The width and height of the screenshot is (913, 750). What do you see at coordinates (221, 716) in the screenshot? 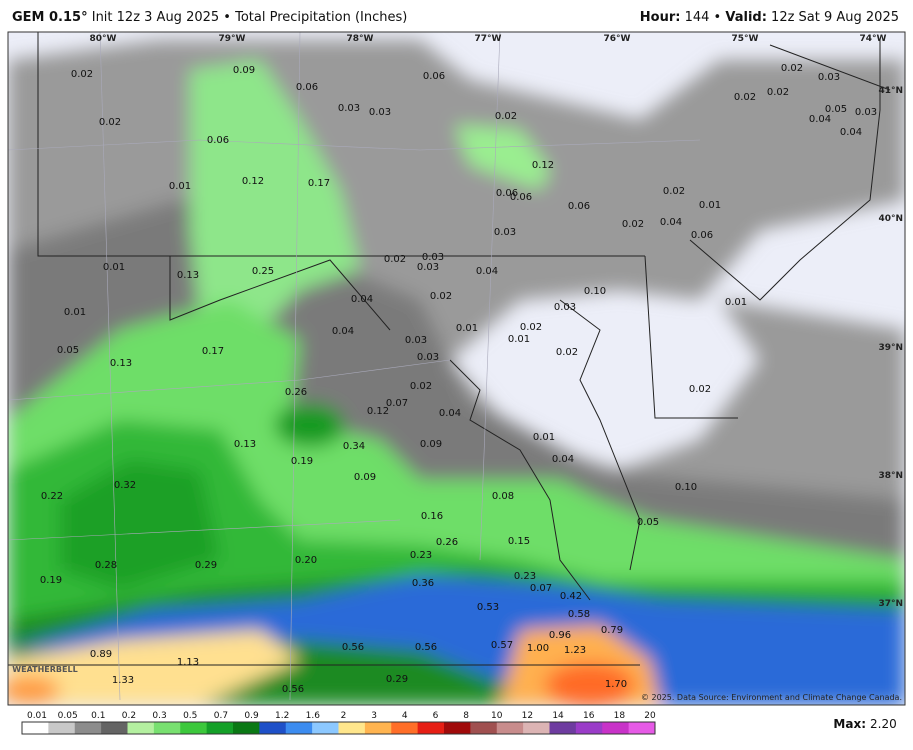
I see `legend-tick-label: 0.7` at bounding box center [221, 716].